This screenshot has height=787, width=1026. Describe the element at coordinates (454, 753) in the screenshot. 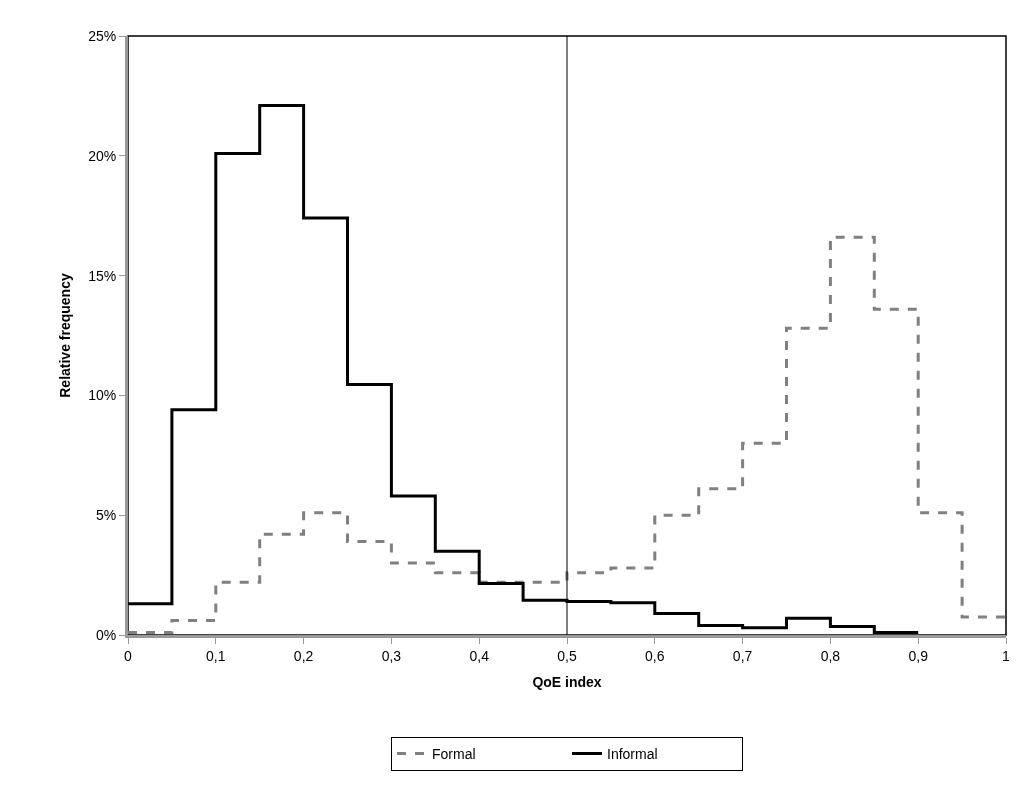

I see `legend-label: Formal` at that location.